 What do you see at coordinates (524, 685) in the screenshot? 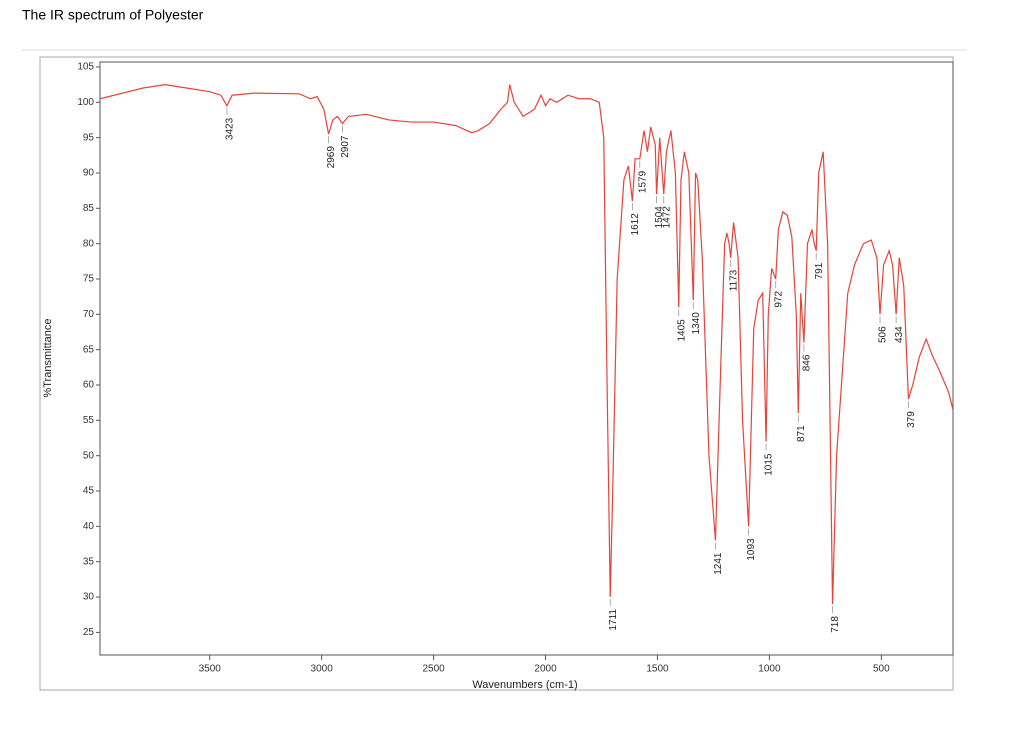
I see `x-axis-title: Wavenumbers (cm-1)` at bounding box center [524, 685].